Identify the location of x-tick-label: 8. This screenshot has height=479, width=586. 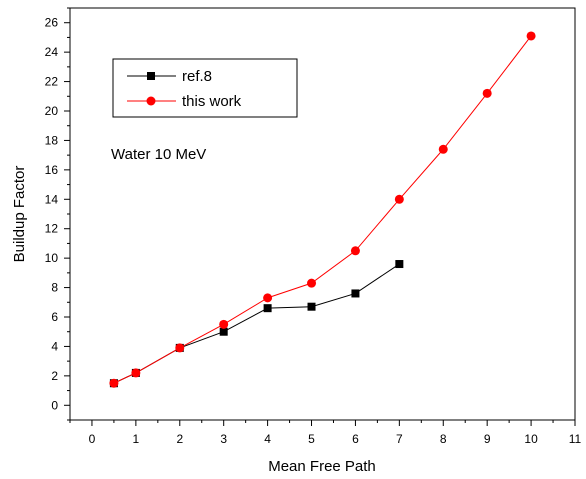
(443, 439).